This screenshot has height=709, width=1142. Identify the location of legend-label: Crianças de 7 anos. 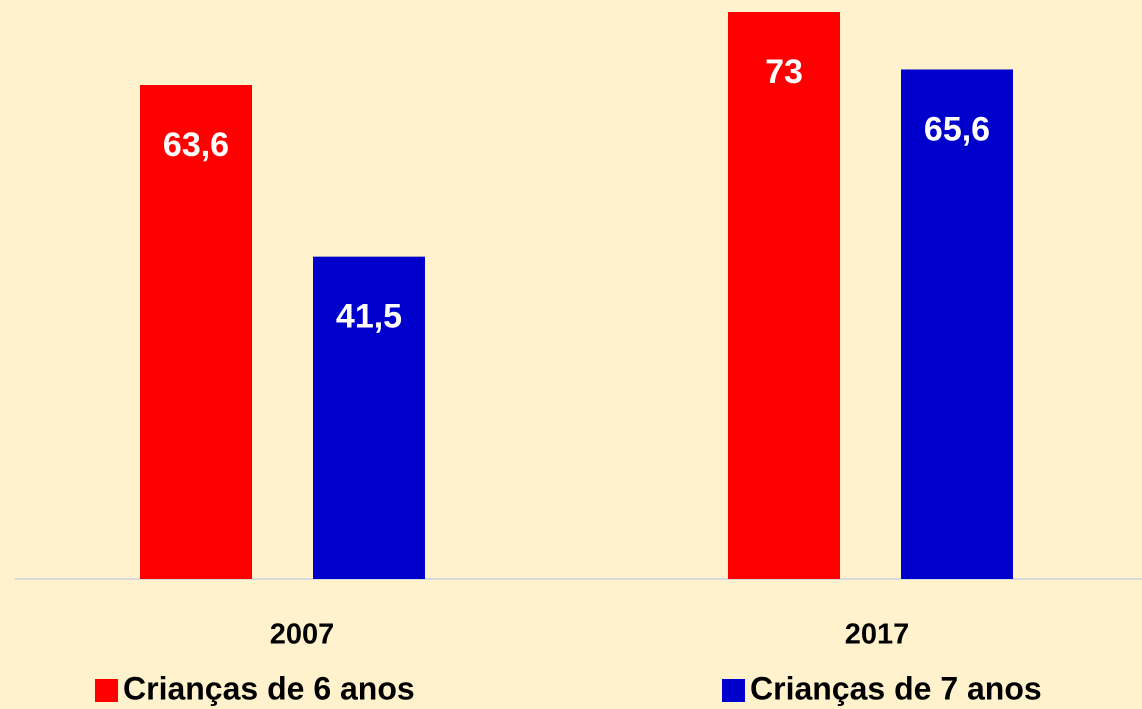
(896, 688).